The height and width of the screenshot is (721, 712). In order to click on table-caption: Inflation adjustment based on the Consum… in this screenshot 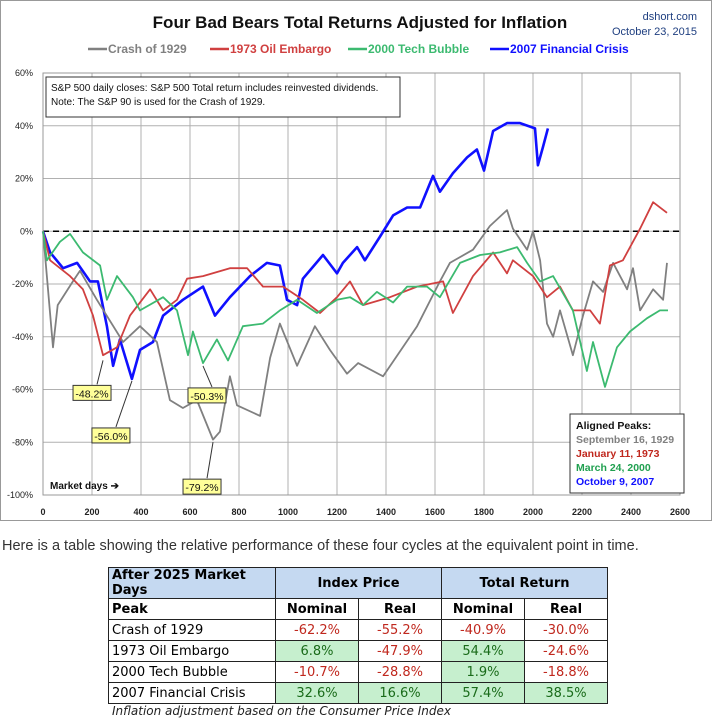, I will do `click(281, 711)`.